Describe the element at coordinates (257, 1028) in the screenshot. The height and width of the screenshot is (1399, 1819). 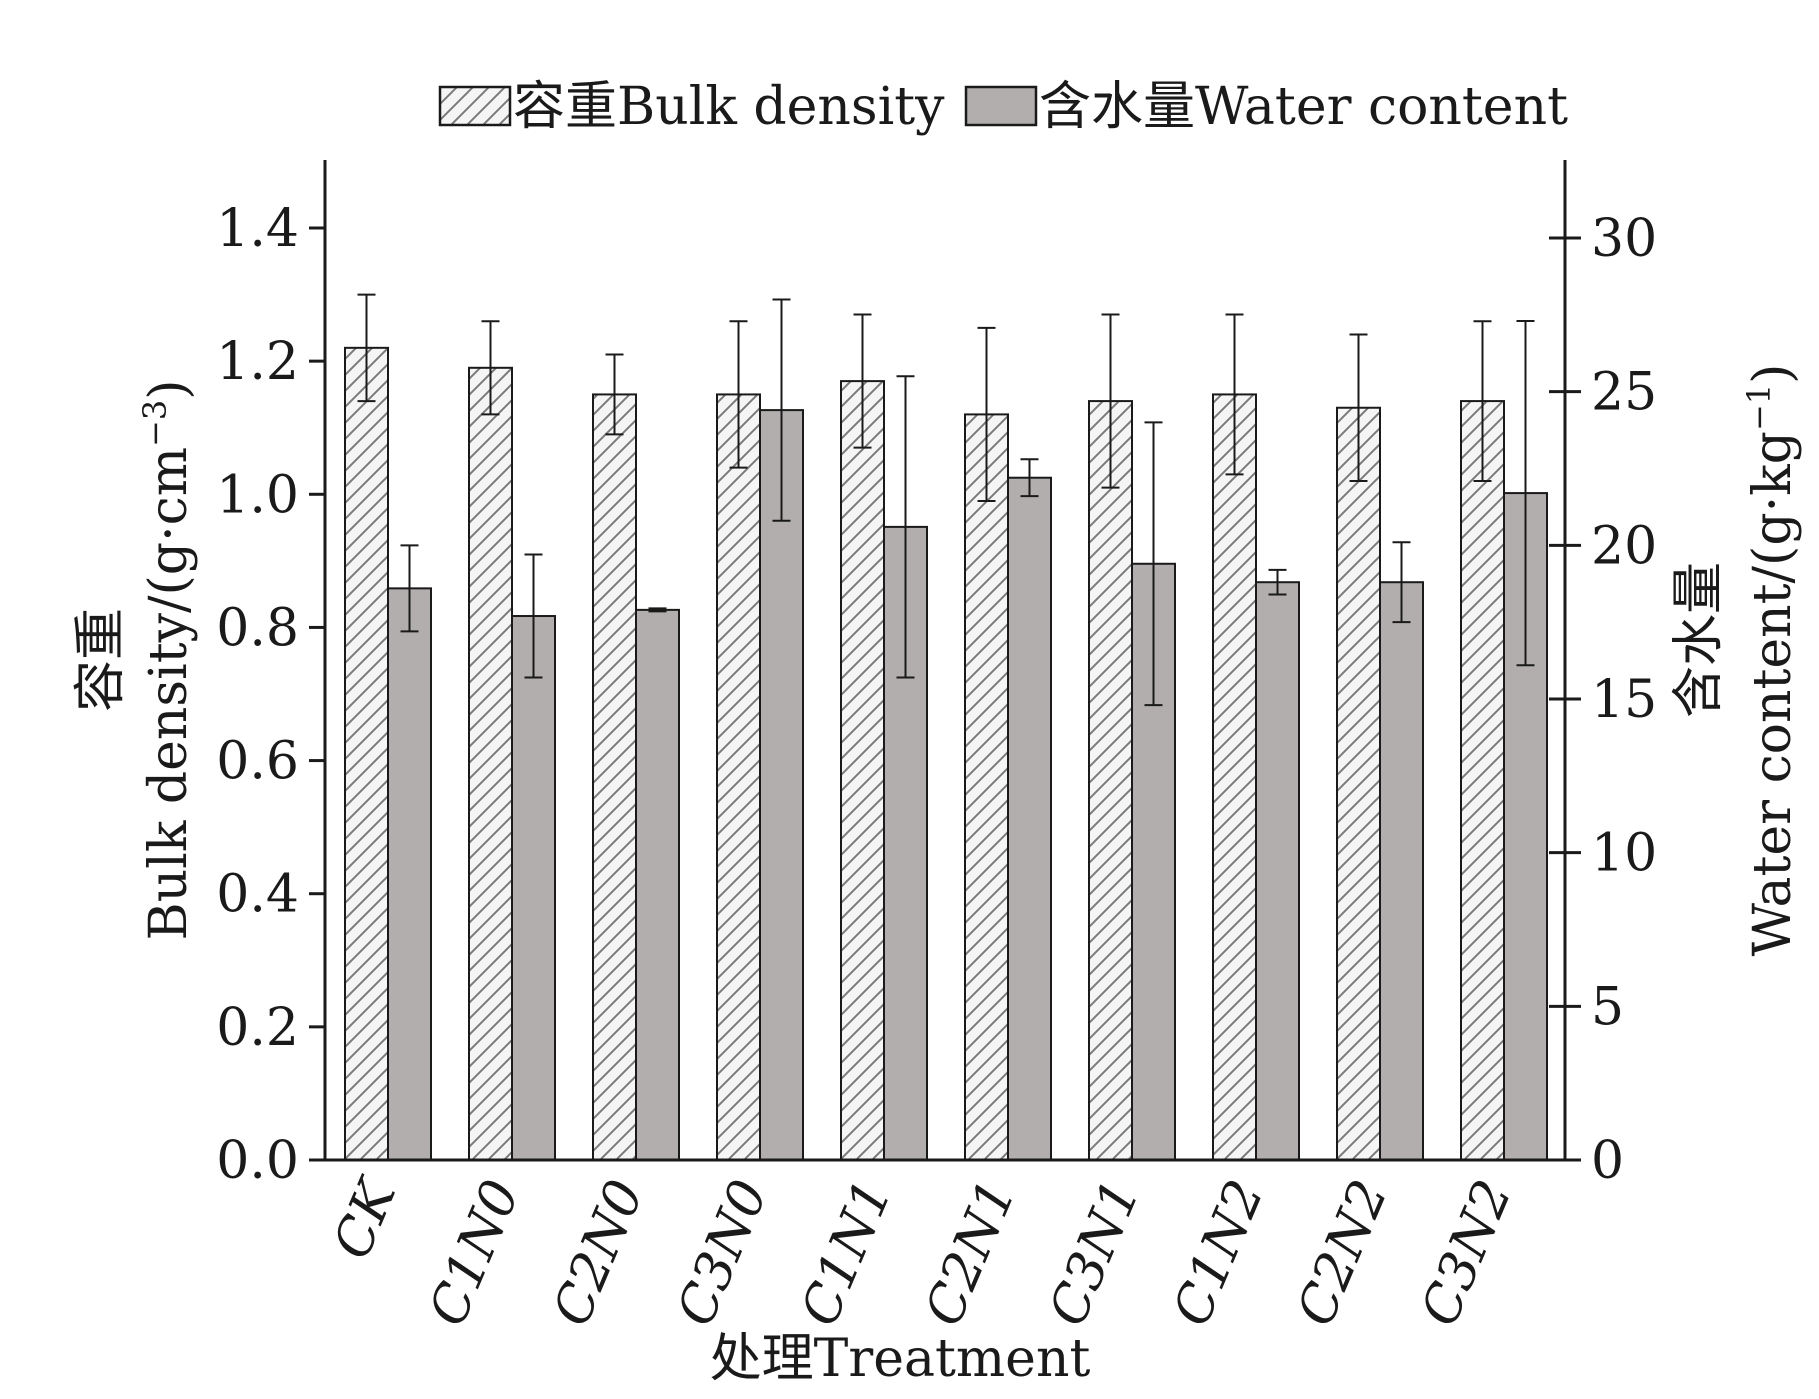
I see `left-tick-label-0.2: 0.2` at that location.